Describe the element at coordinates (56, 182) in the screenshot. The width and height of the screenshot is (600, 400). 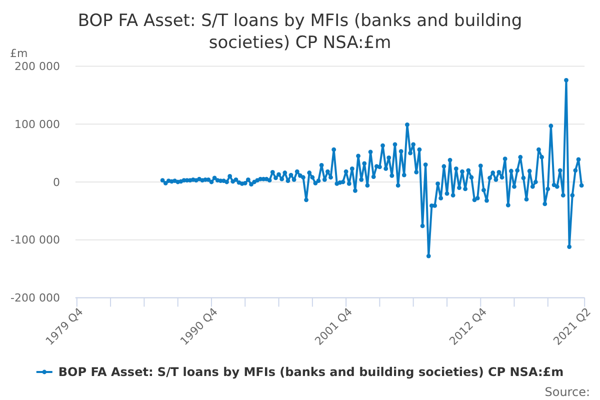
I see `y-tick-label: 0` at that location.